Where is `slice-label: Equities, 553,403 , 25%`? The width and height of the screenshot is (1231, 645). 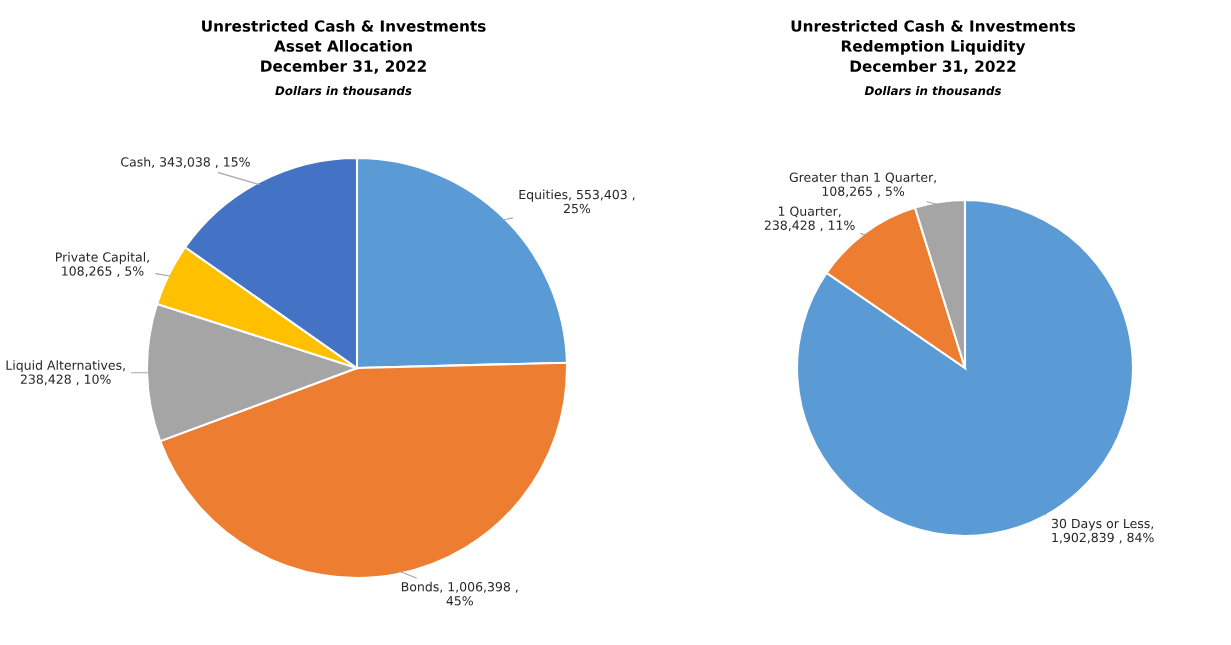
slice-label: Equities, 553,403 , 25% is located at coordinates (577, 201).